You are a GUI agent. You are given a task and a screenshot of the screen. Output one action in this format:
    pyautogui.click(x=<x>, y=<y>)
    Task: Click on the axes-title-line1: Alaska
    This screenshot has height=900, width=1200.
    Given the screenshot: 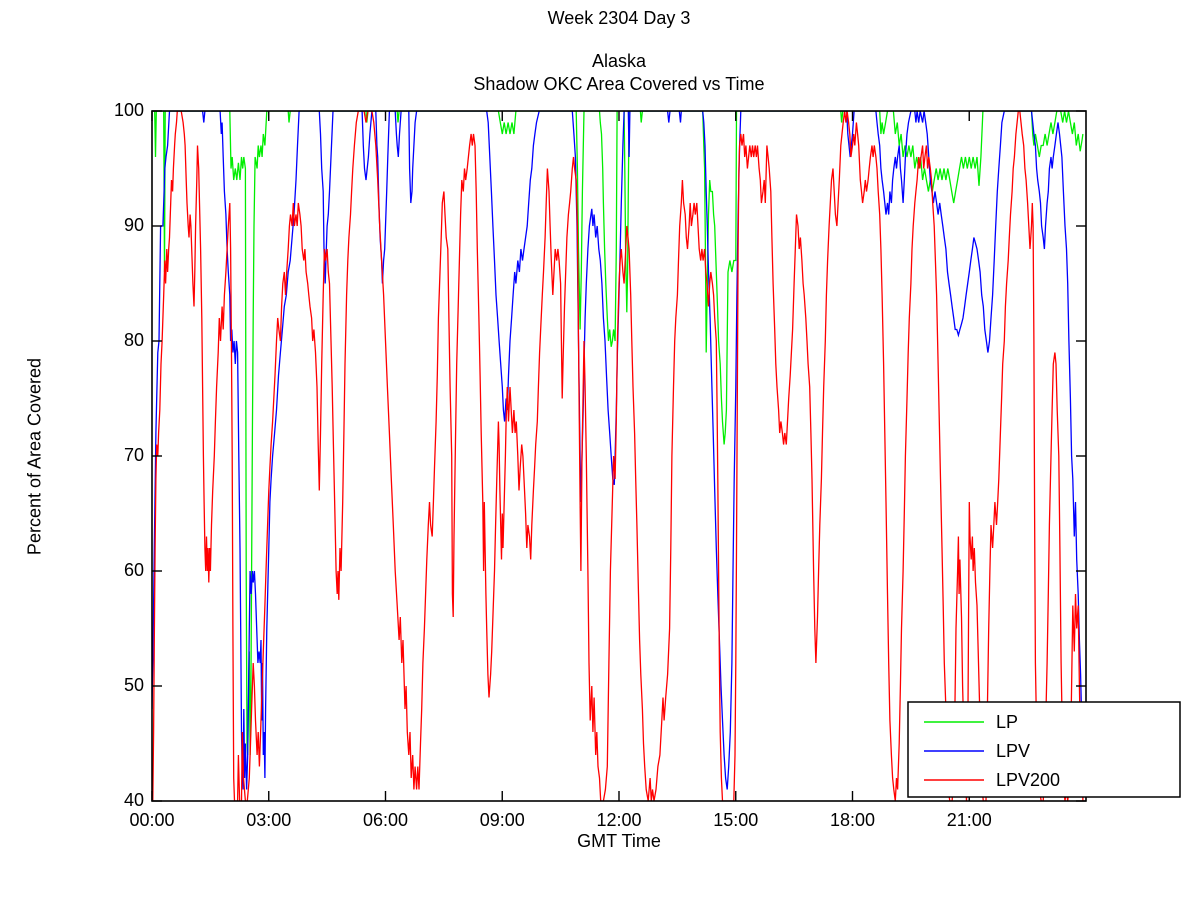 What is the action you would take?
    pyautogui.click(x=619, y=61)
    